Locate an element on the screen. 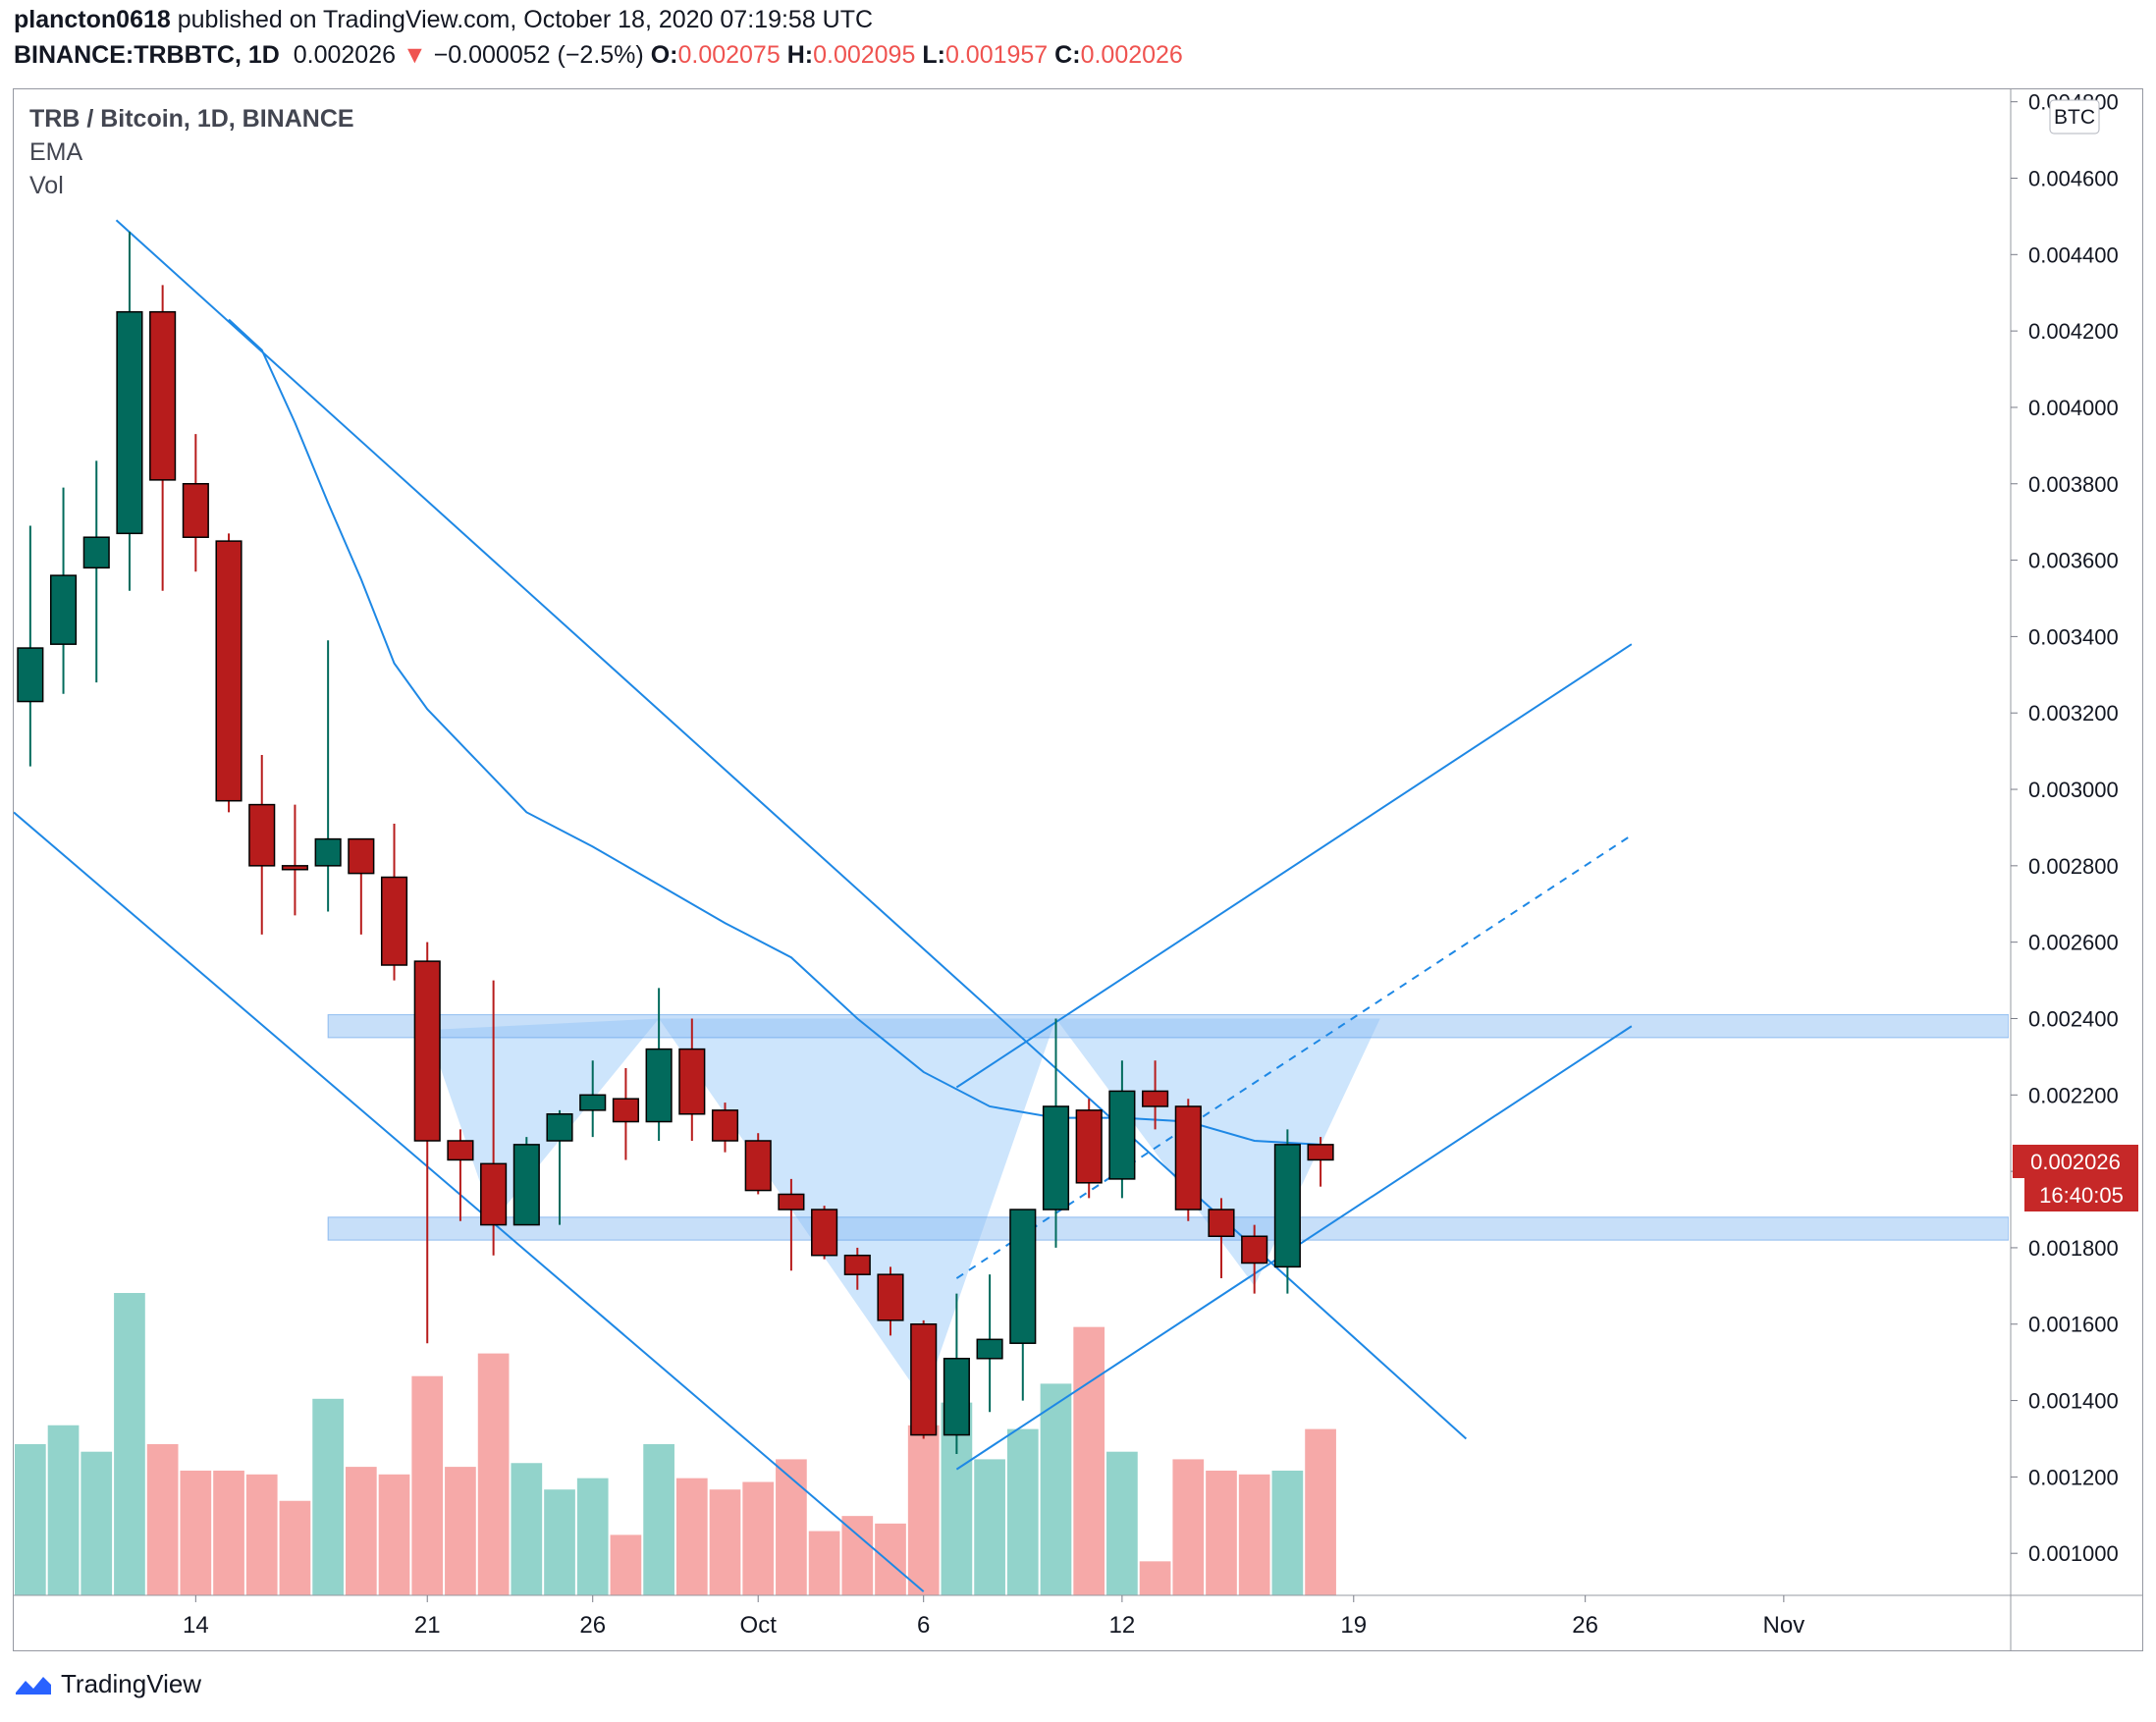 The image size is (2156, 1722). footer-brand: TradingView is located at coordinates (108, 1684).